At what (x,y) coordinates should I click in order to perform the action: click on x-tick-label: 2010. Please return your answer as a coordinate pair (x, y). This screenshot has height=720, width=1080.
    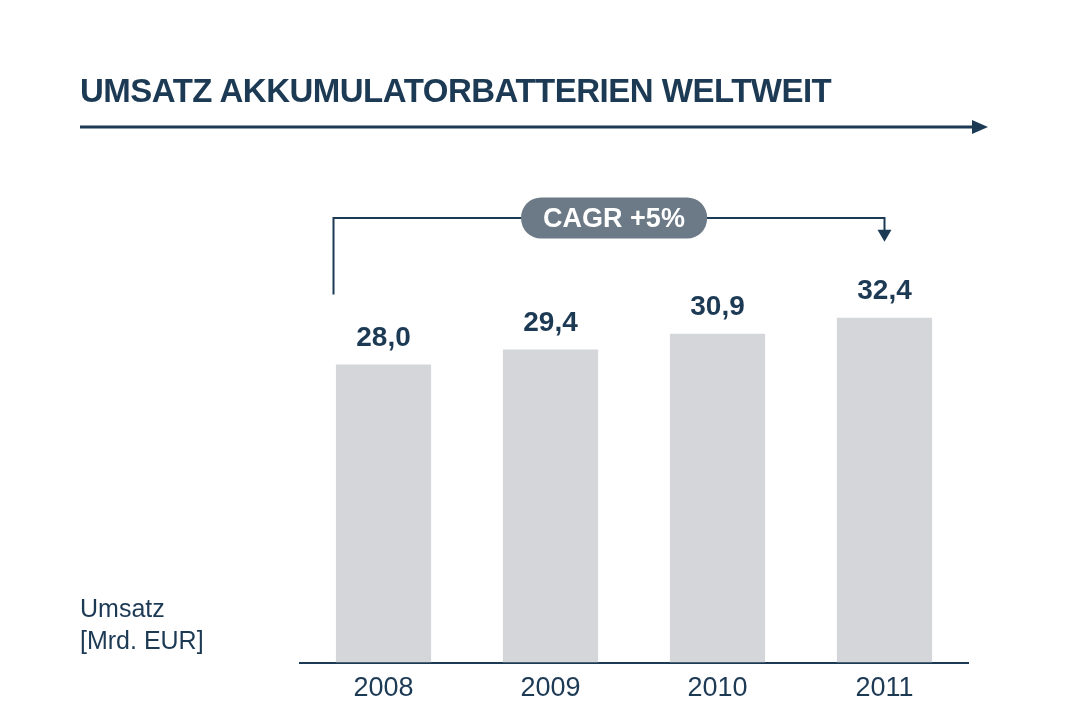
    Looking at the image, I should click on (717, 687).